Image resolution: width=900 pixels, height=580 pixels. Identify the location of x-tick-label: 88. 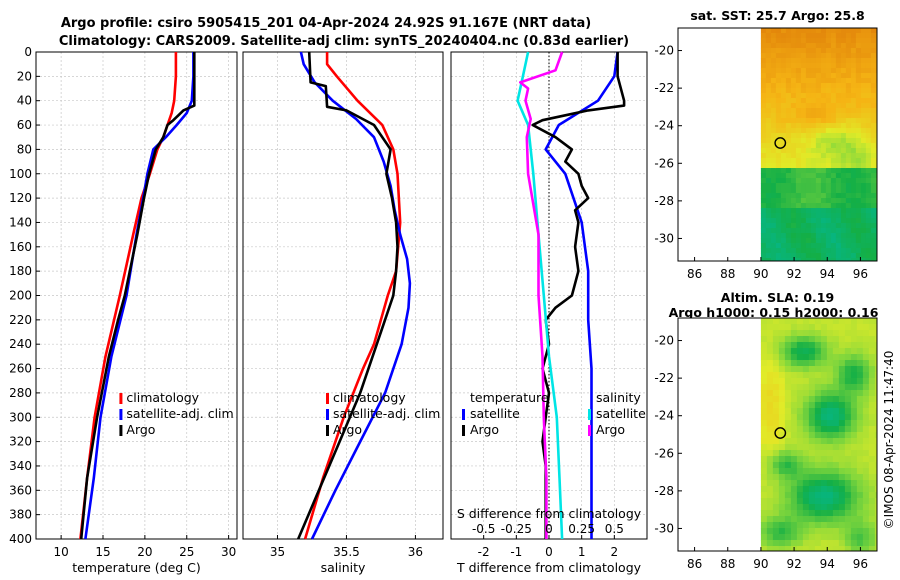
(727, 564).